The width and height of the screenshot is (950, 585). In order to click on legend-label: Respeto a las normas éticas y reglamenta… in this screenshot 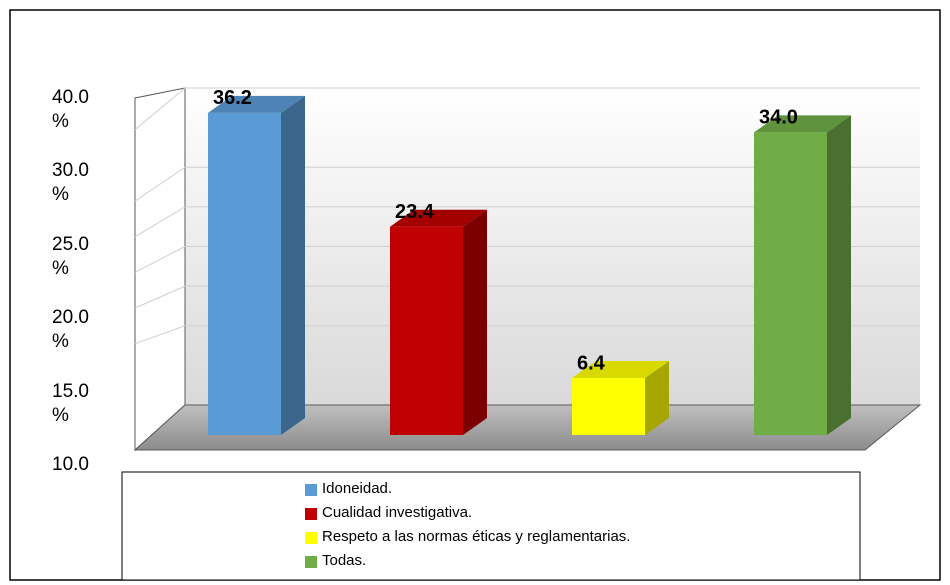, I will do `click(476, 536)`.